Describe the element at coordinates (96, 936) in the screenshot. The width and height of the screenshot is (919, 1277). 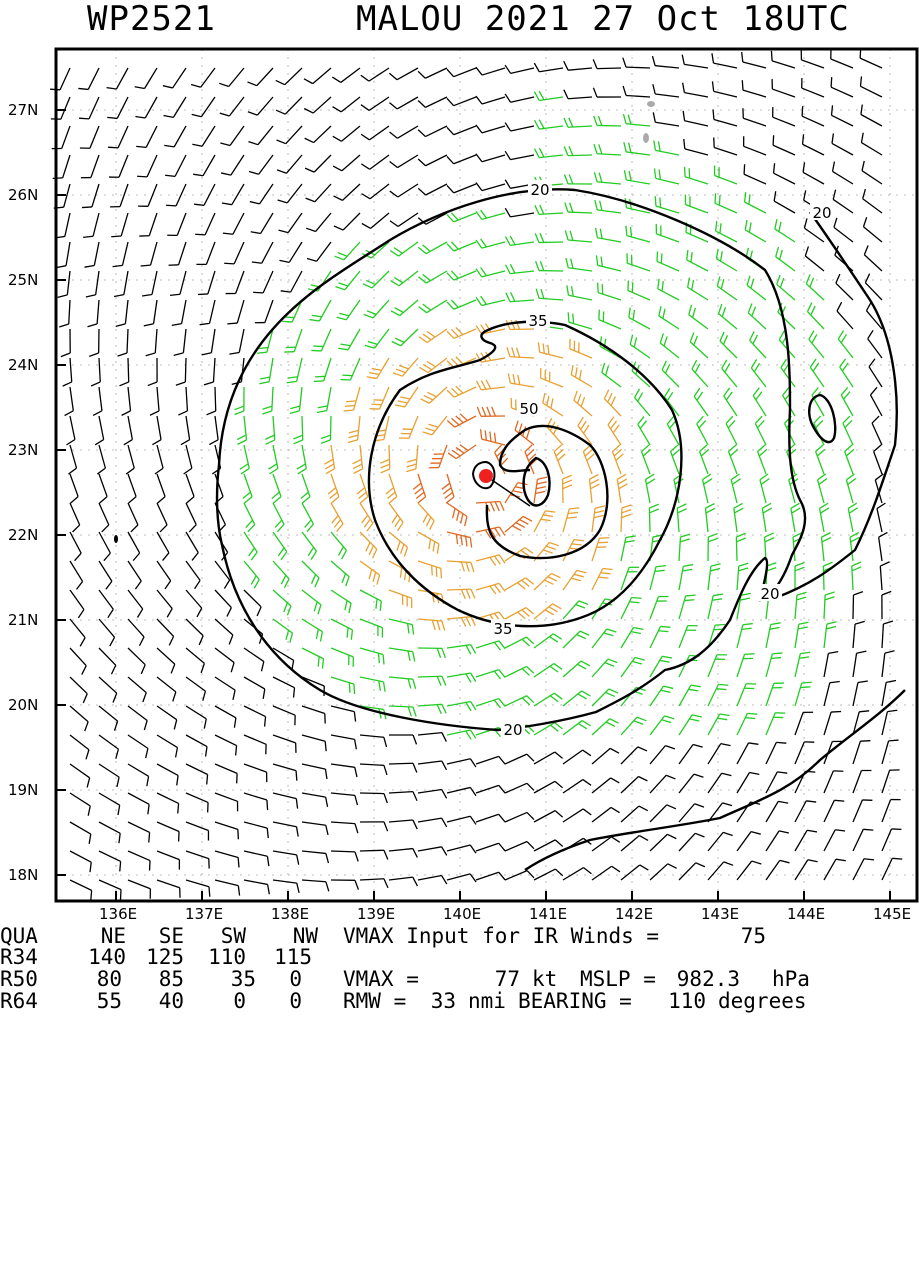
I see `ne-header: NE` at that location.